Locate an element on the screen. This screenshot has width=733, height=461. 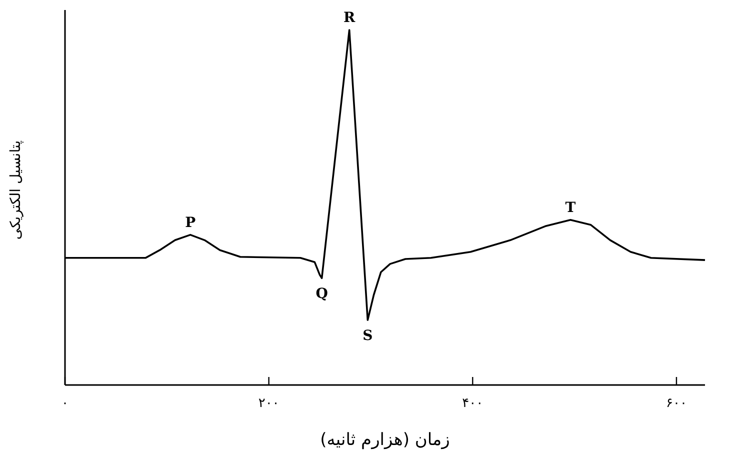
annotation: S is located at coordinates (367, 336).